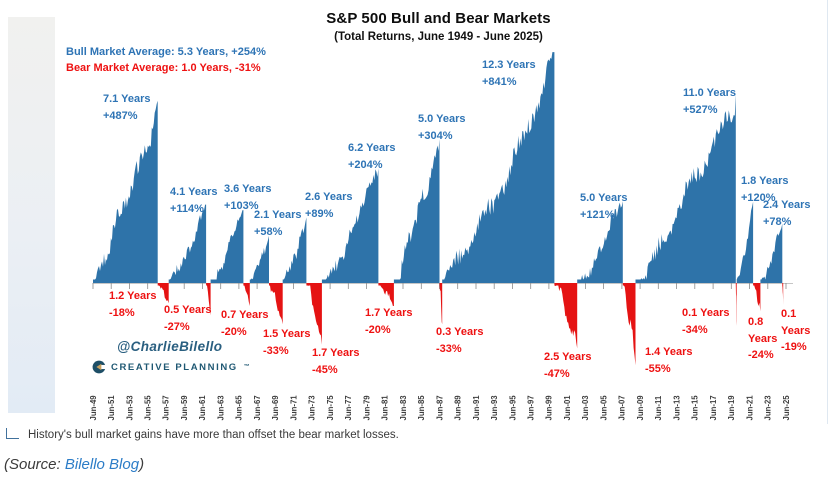  What do you see at coordinates (622, 407) in the screenshot?
I see `x-axis-tick-label: Jun-07` at bounding box center [622, 407].